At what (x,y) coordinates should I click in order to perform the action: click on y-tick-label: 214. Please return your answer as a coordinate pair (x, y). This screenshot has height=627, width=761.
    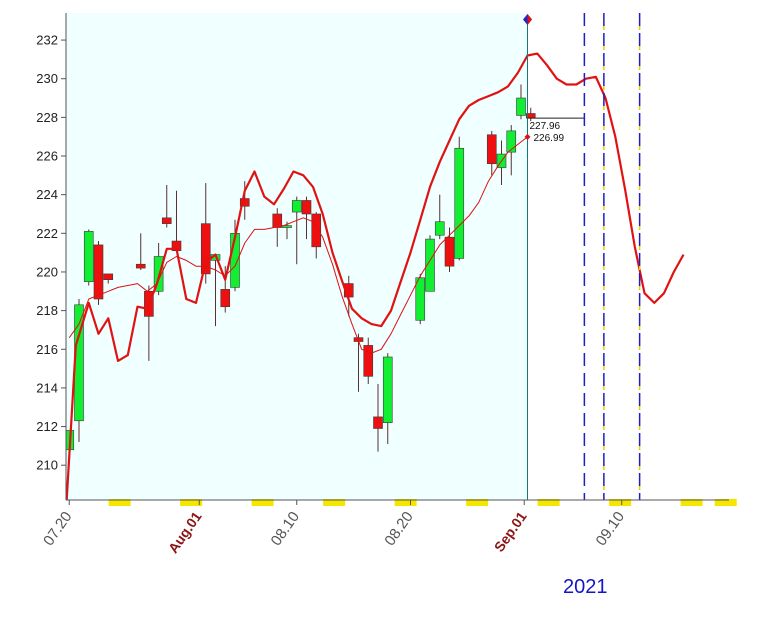
    Looking at the image, I should click on (47, 387).